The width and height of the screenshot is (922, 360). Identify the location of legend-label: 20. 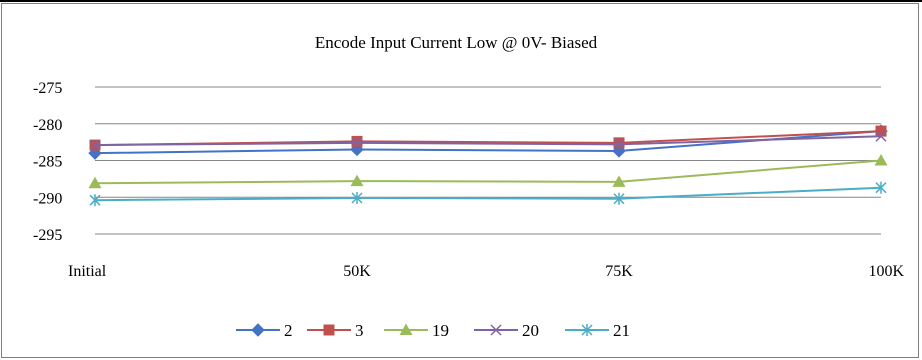
(530, 330).